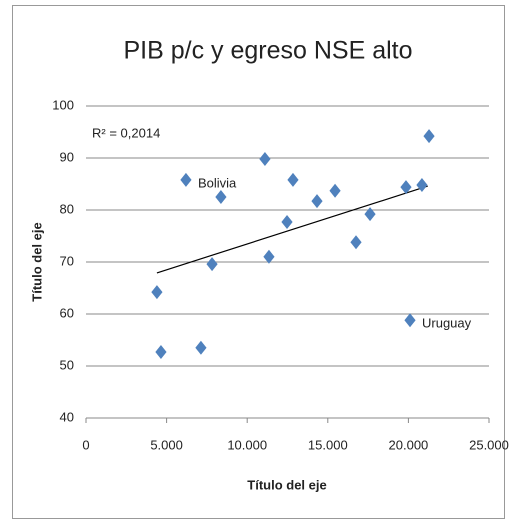 Image resolution: width=512 pixels, height=526 pixels. I want to click on trendline, so click(292, 229).